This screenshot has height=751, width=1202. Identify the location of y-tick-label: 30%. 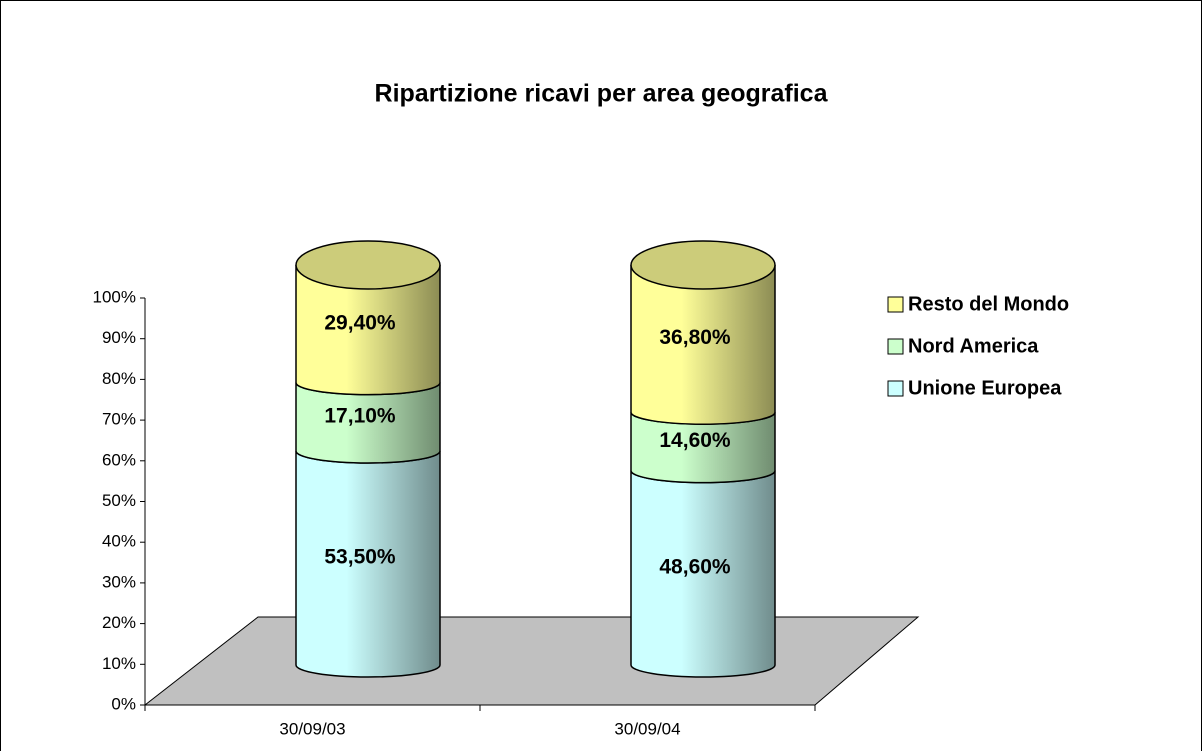
(119, 581).